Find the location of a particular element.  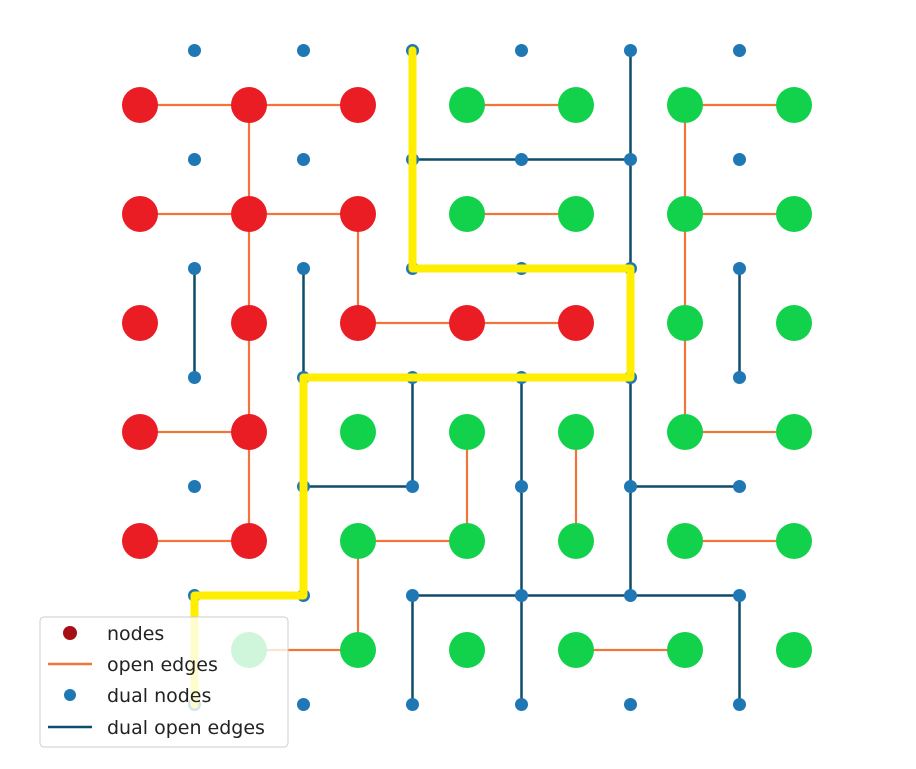

legend-entry-dual-nodes: dual nodes is located at coordinates (137, 696).